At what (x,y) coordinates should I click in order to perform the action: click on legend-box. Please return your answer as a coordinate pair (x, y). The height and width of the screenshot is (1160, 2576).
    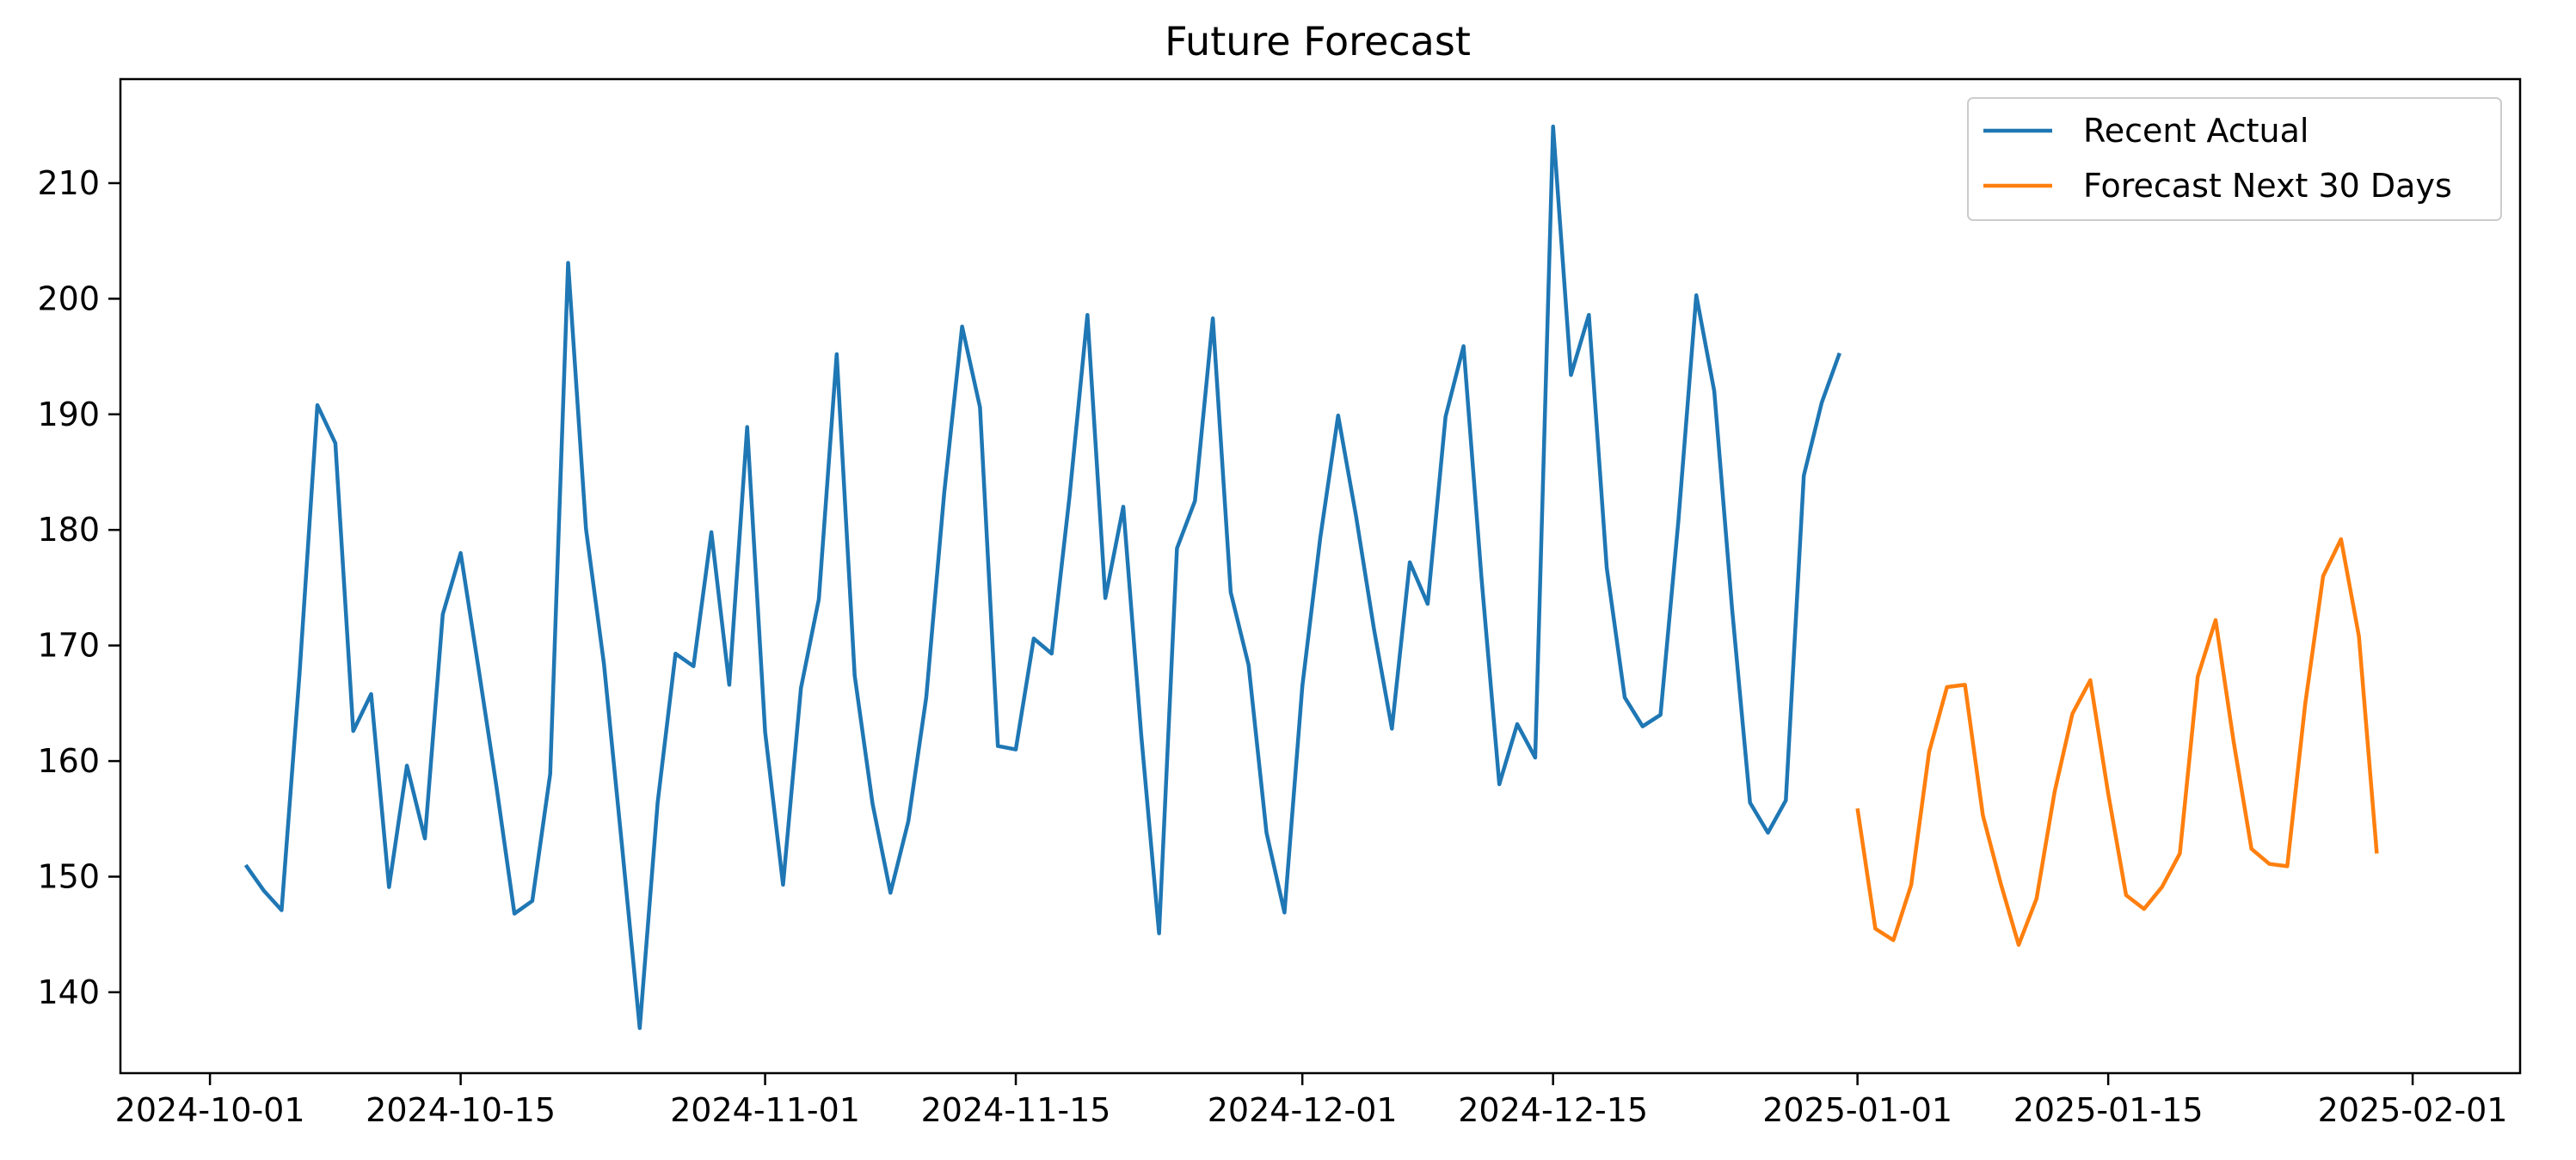
    Looking at the image, I should click on (2234, 159).